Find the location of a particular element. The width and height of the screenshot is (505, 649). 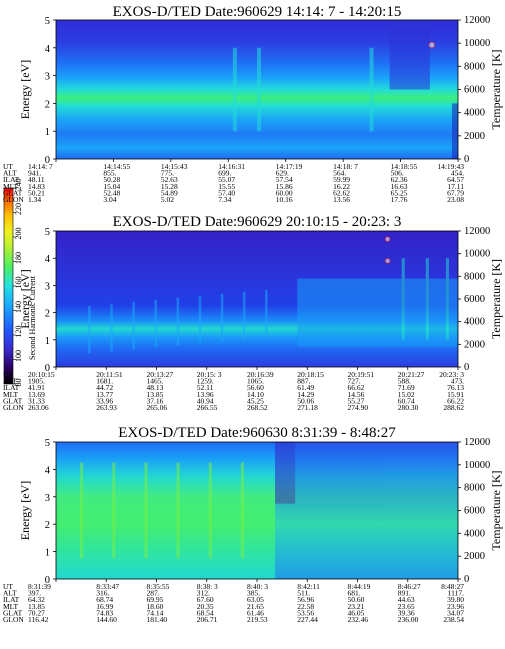

ephemeris-value-mlt: 14.56 is located at coordinates (356, 394).